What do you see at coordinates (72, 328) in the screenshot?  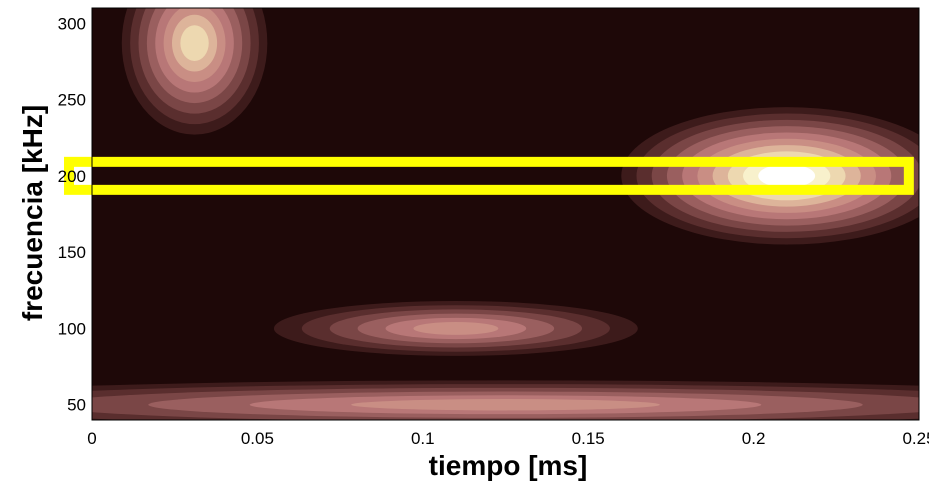 I see `y-tick-label: 100` at bounding box center [72, 328].